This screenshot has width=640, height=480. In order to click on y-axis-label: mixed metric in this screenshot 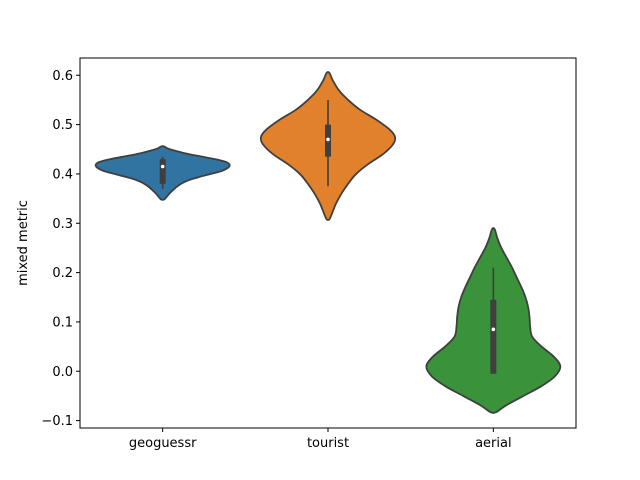, I will do `click(23, 243)`.